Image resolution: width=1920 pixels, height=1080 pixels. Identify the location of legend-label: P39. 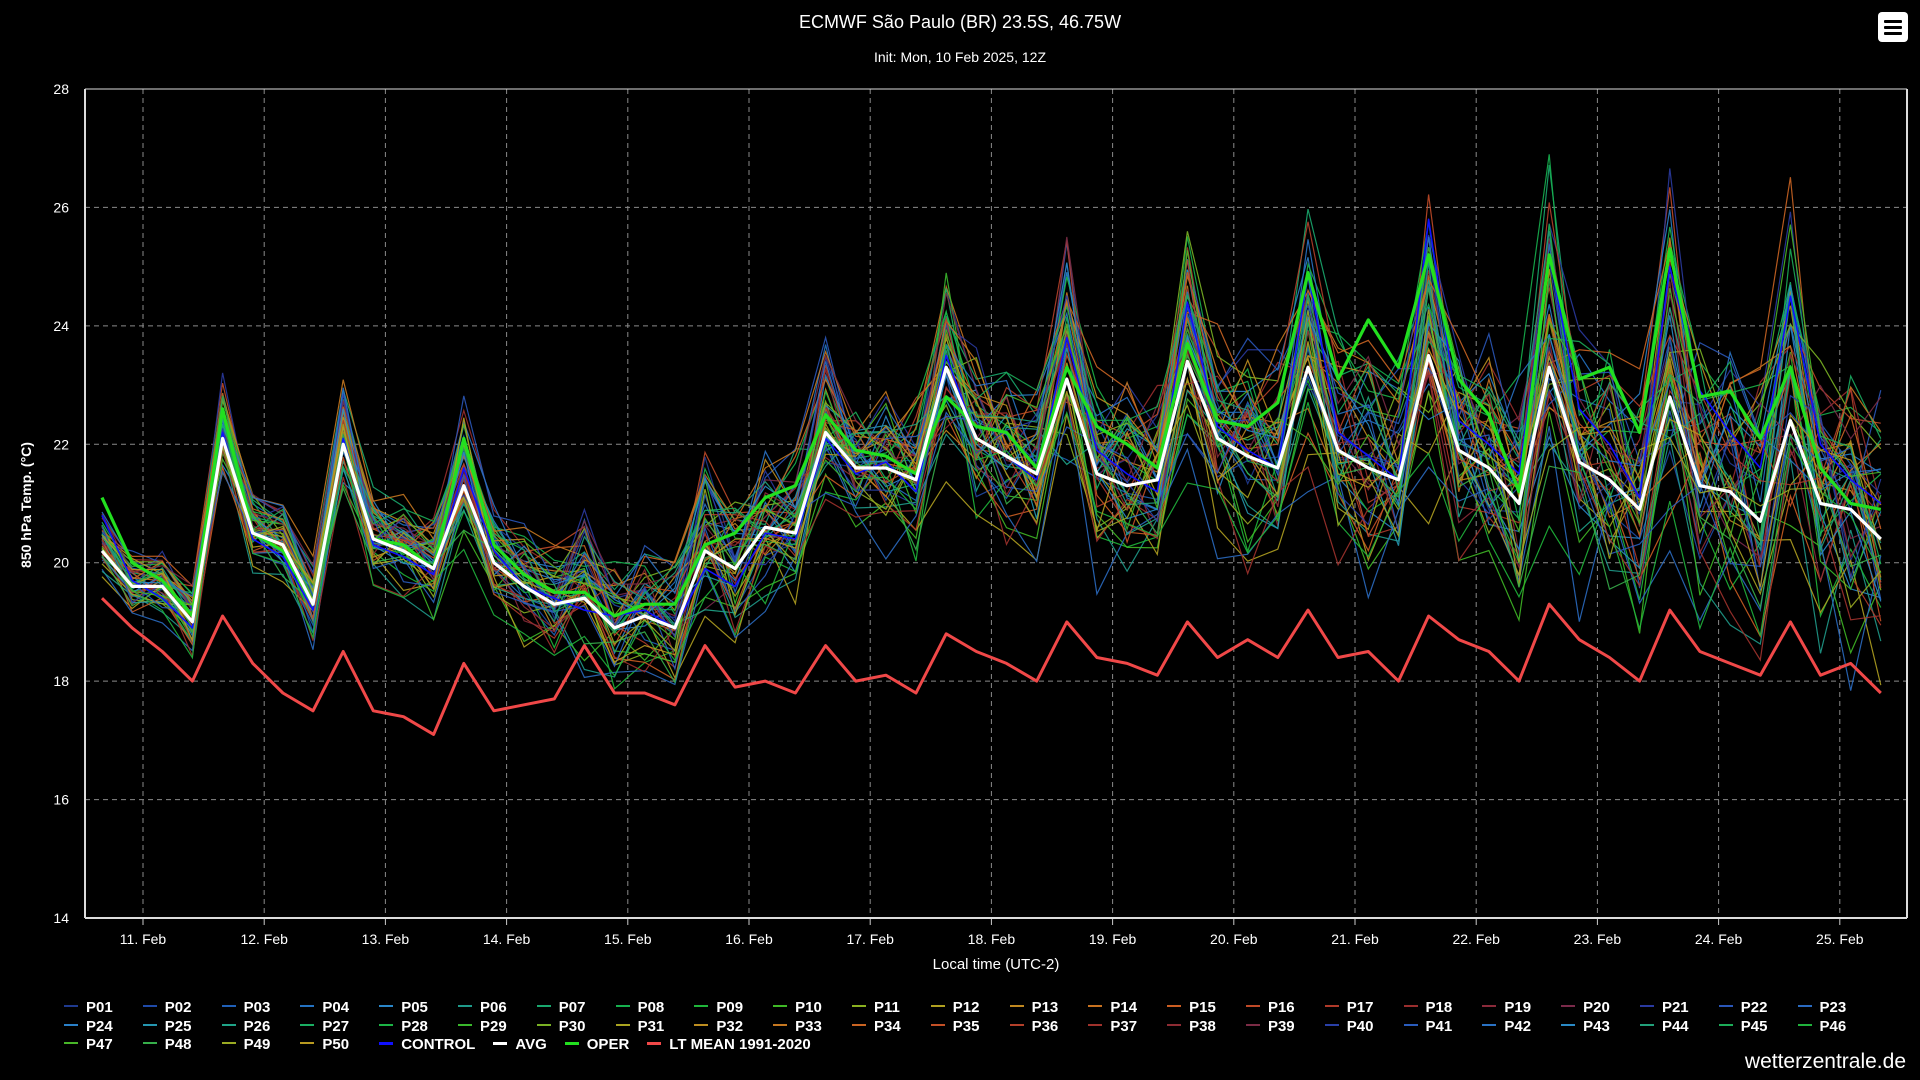
(1281, 1026).